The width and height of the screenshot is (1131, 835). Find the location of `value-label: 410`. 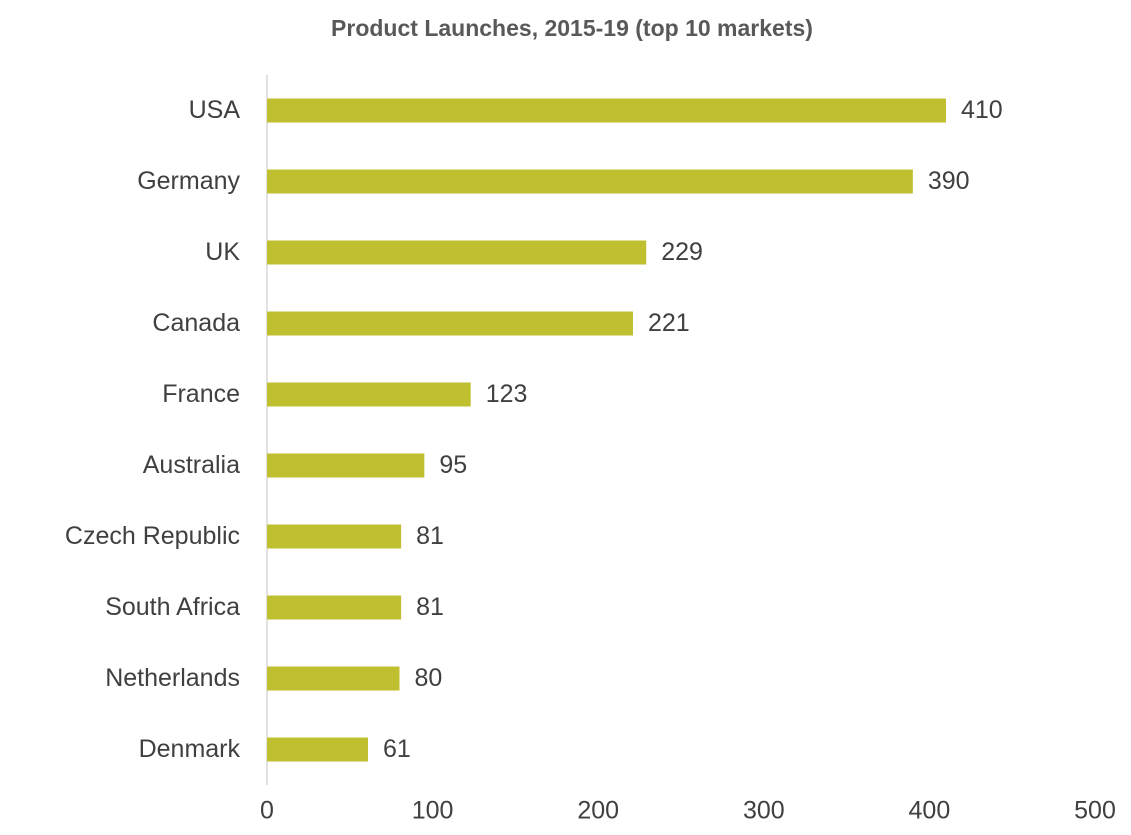

value-label: 410 is located at coordinates (982, 110).